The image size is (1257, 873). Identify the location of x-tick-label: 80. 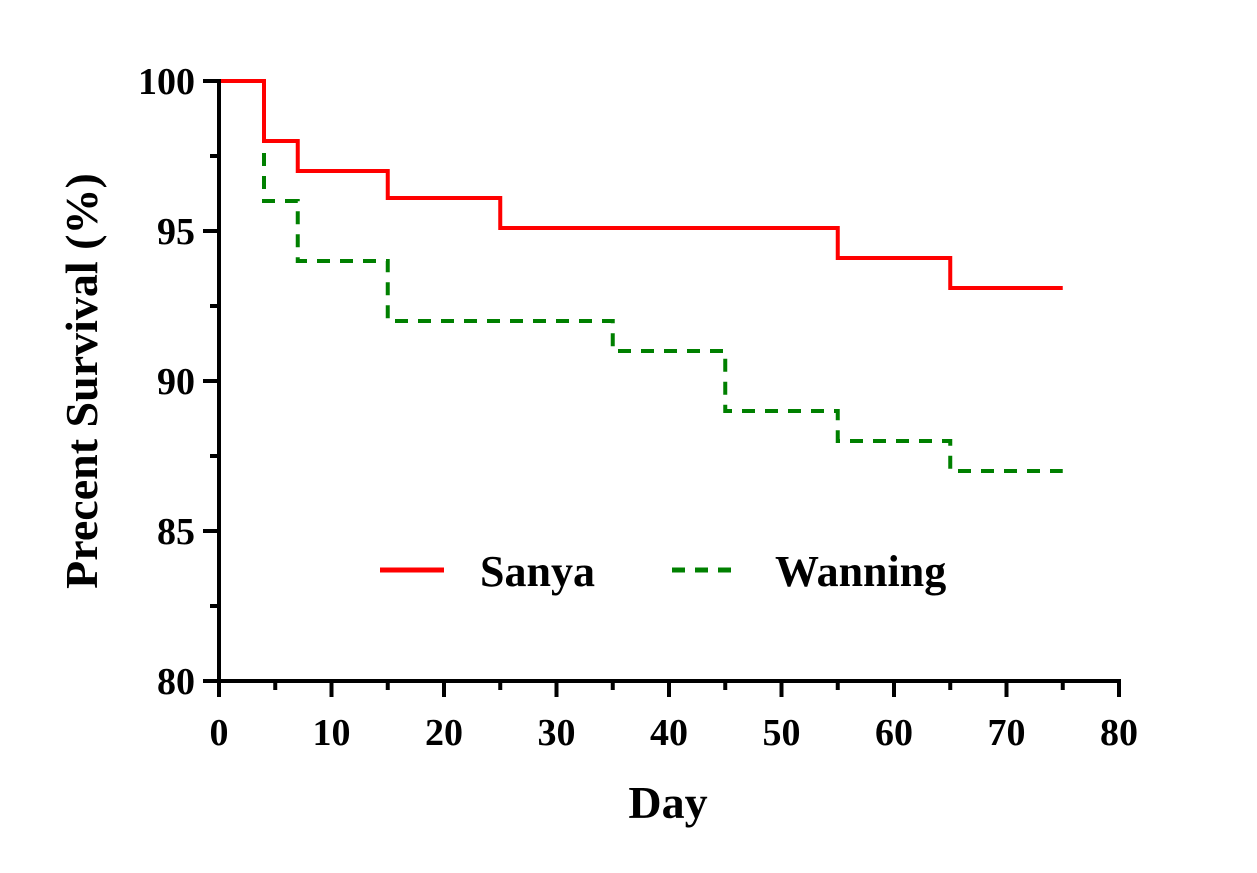
(1119, 733).